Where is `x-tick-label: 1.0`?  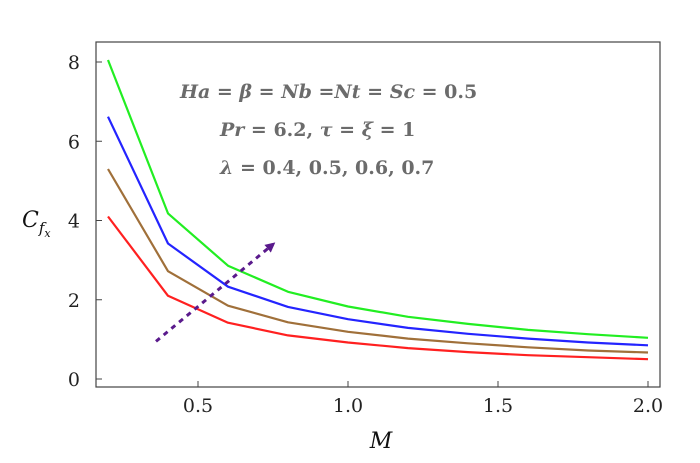 x-tick-label: 1.0 is located at coordinates (348, 406).